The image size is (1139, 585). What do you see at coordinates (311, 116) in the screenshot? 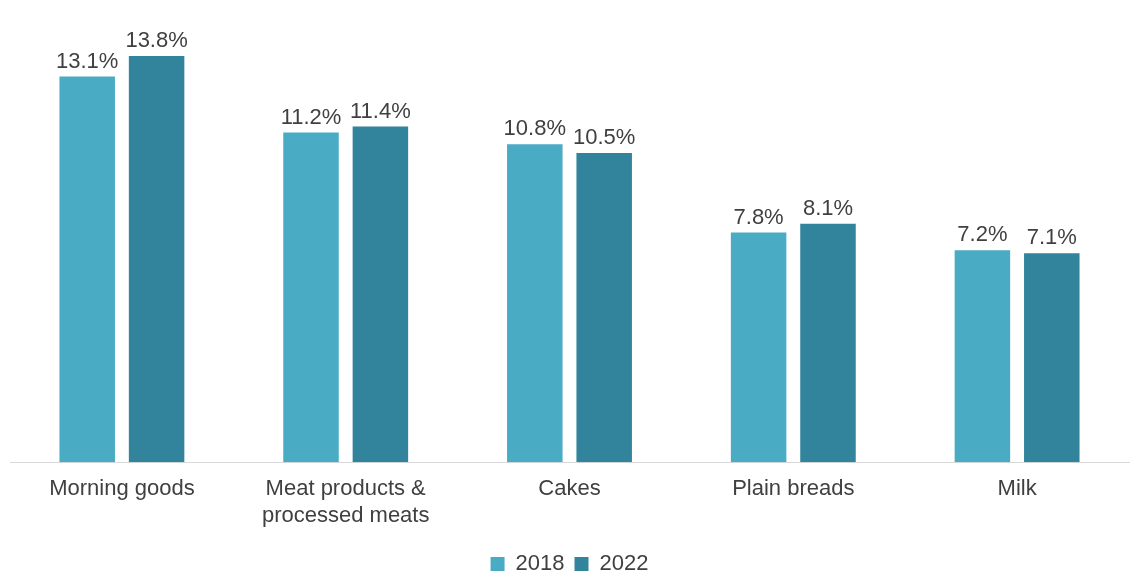
I see `data-label: 11.2%` at bounding box center [311, 116].